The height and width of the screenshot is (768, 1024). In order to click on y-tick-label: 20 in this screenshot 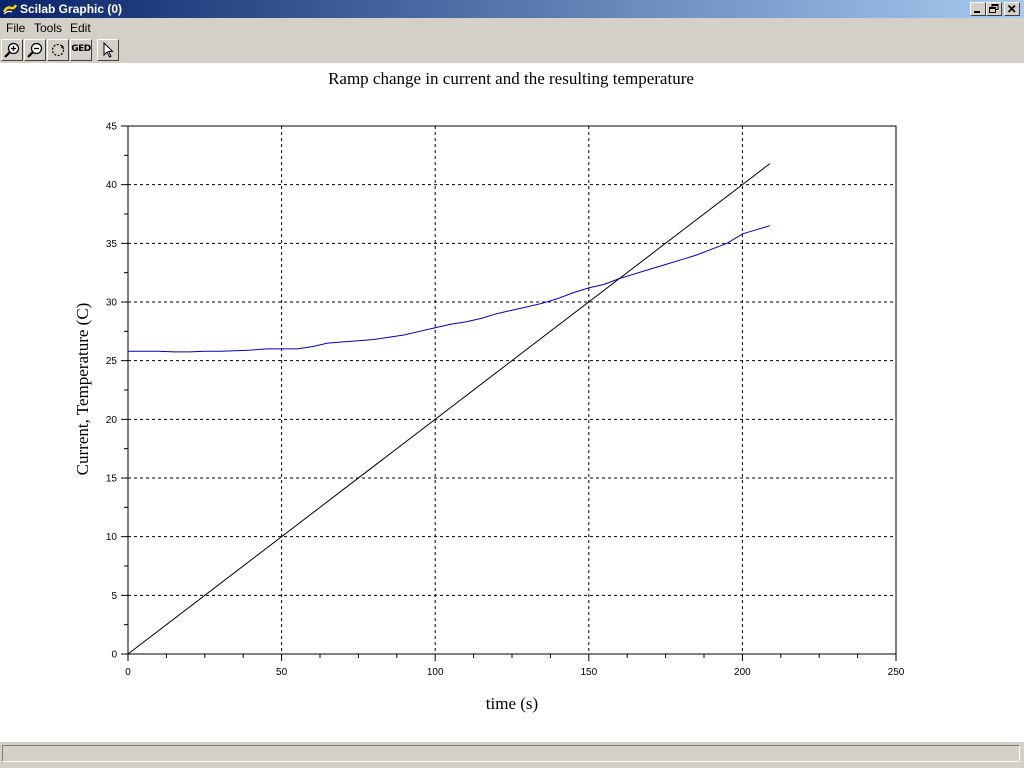, I will do `click(112, 420)`.